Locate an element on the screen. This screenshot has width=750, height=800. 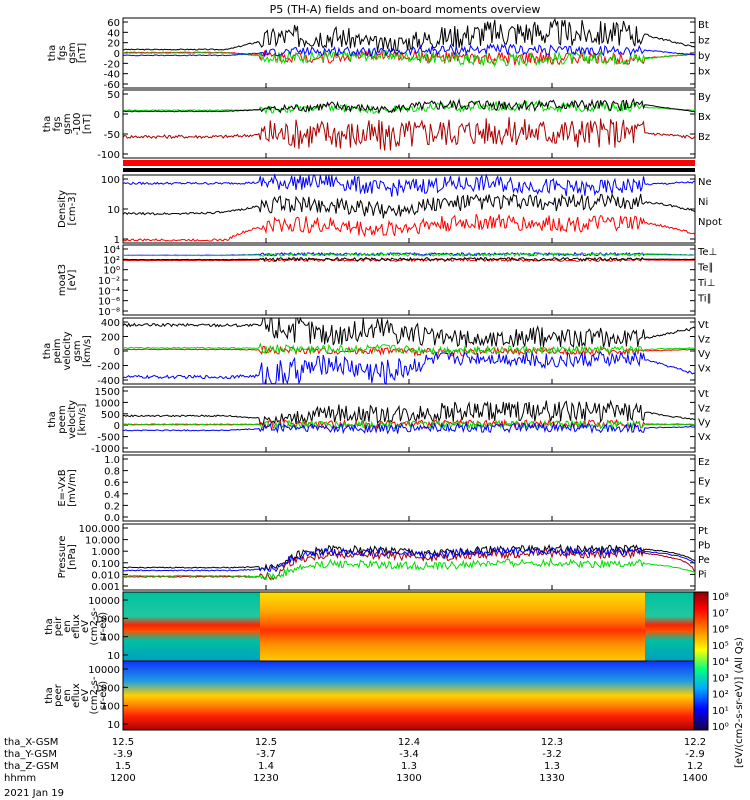
trace-Vt is located at coordinates (409, 413).